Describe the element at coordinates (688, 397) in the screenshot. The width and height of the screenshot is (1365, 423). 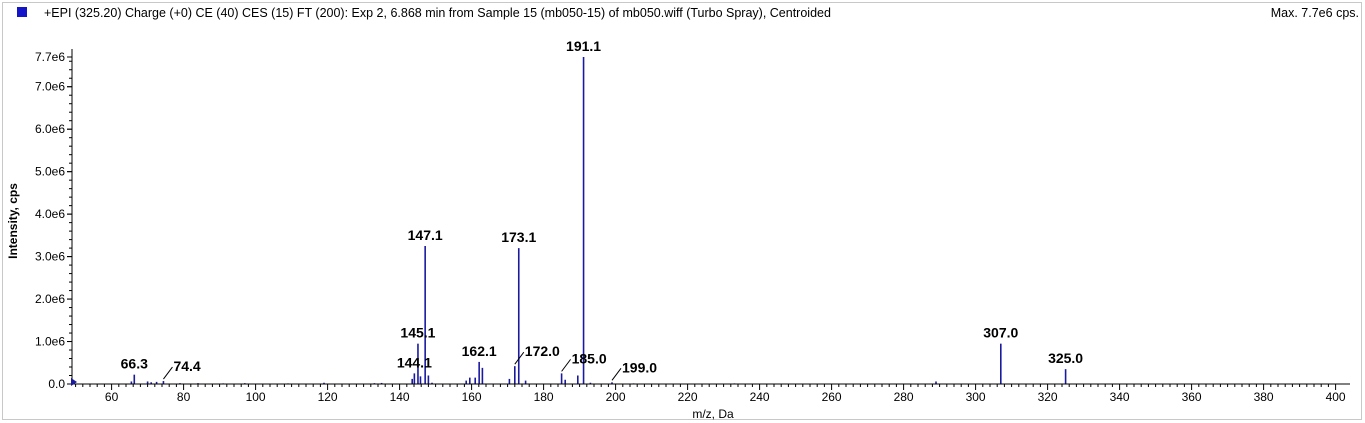
I see `x-tick-label: 220` at that location.